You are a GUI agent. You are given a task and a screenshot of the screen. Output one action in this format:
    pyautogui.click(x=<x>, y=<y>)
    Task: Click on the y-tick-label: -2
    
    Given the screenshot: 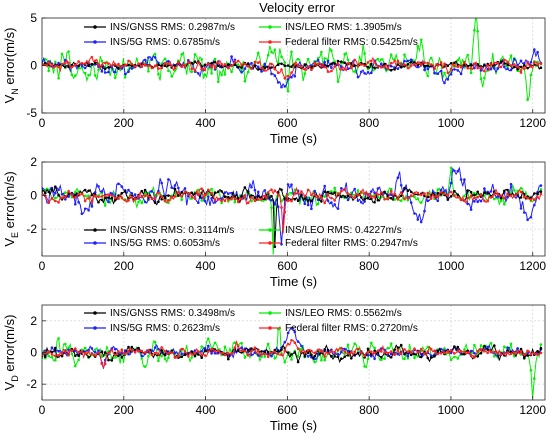 What is the action you would take?
    pyautogui.click(x=31, y=384)
    